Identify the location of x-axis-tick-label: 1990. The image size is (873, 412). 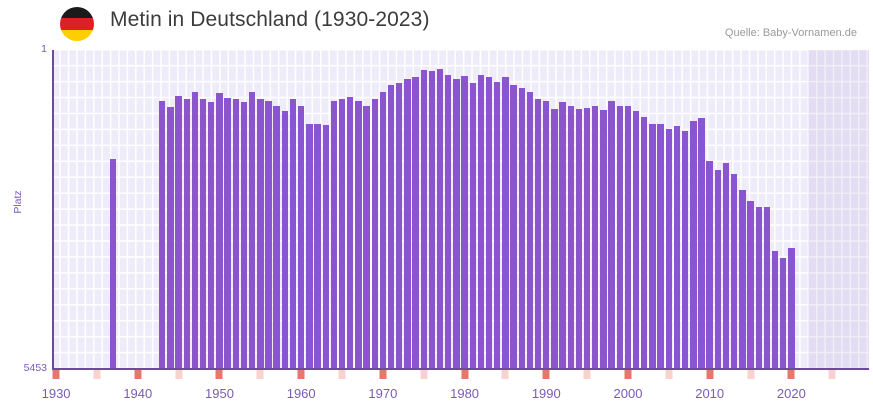
(546, 393).